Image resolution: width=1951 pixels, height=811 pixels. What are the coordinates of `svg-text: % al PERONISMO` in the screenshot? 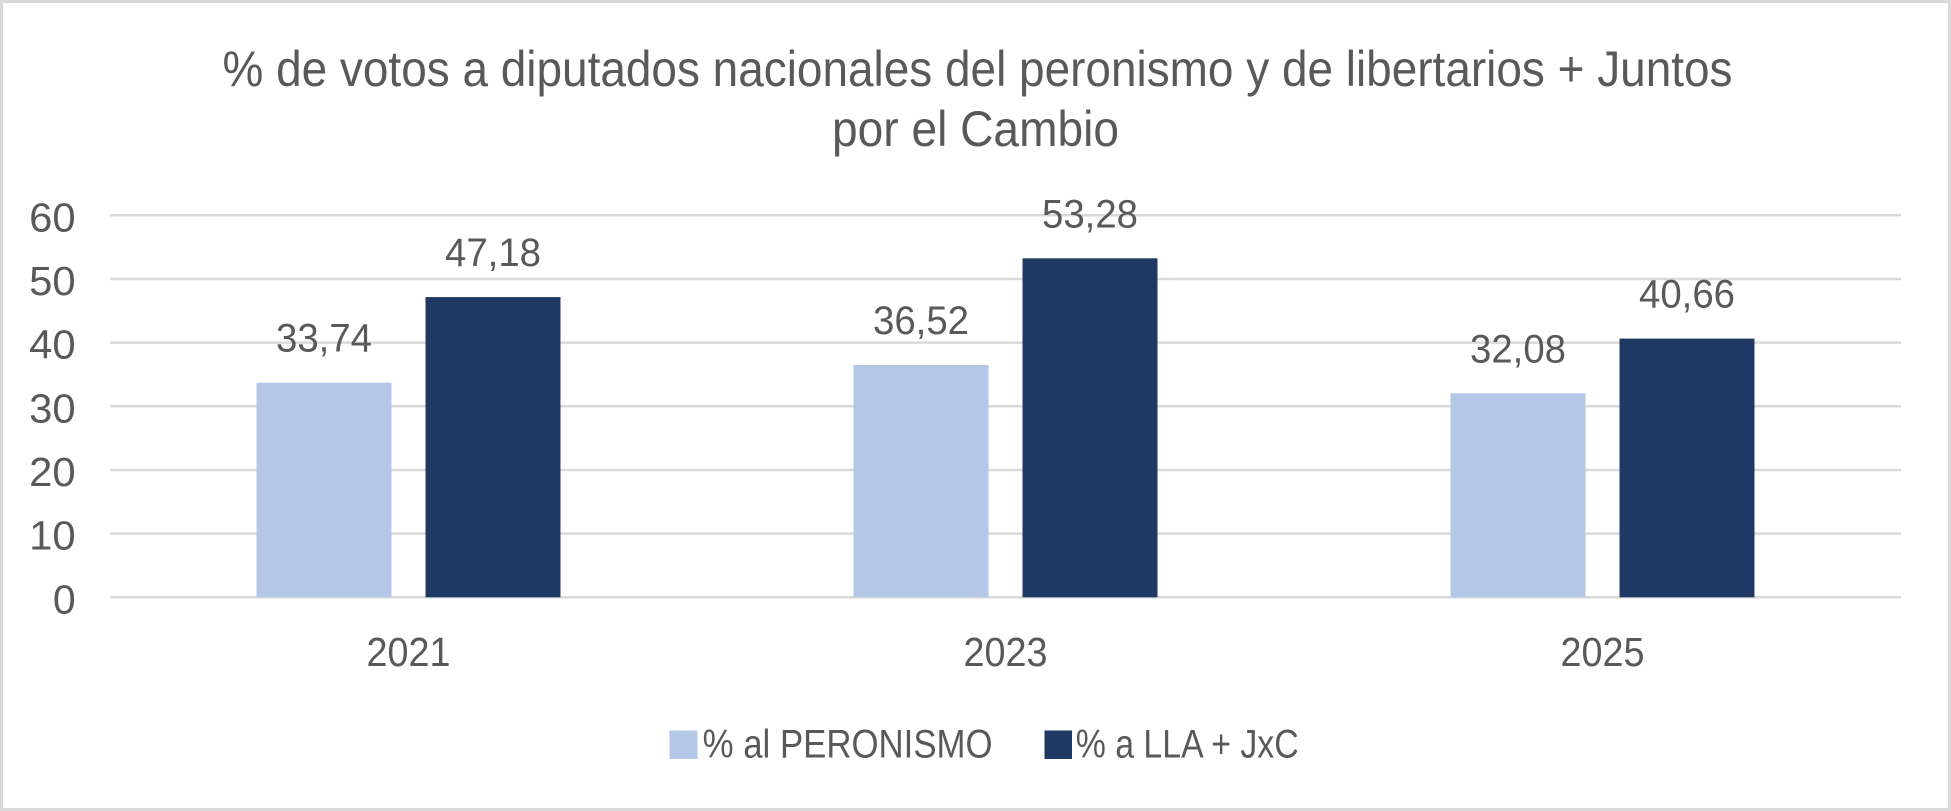 It's located at (848, 745).